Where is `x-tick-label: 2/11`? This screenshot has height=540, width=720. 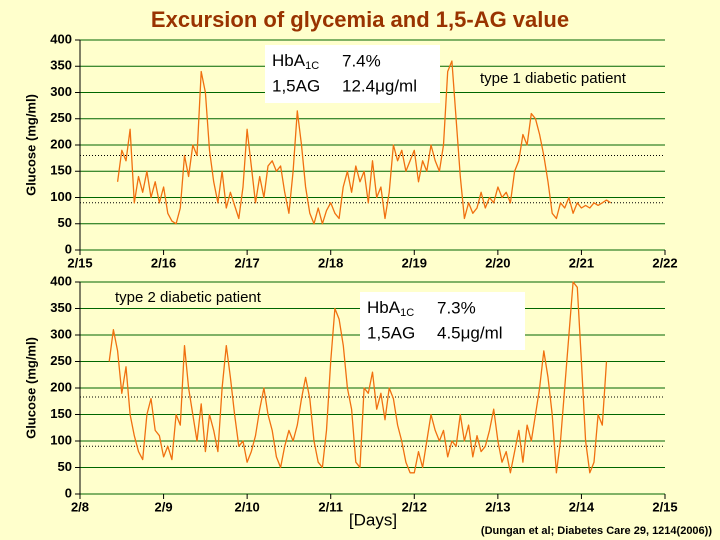 x-tick-label: 2/11 is located at coordinates (330, 506).